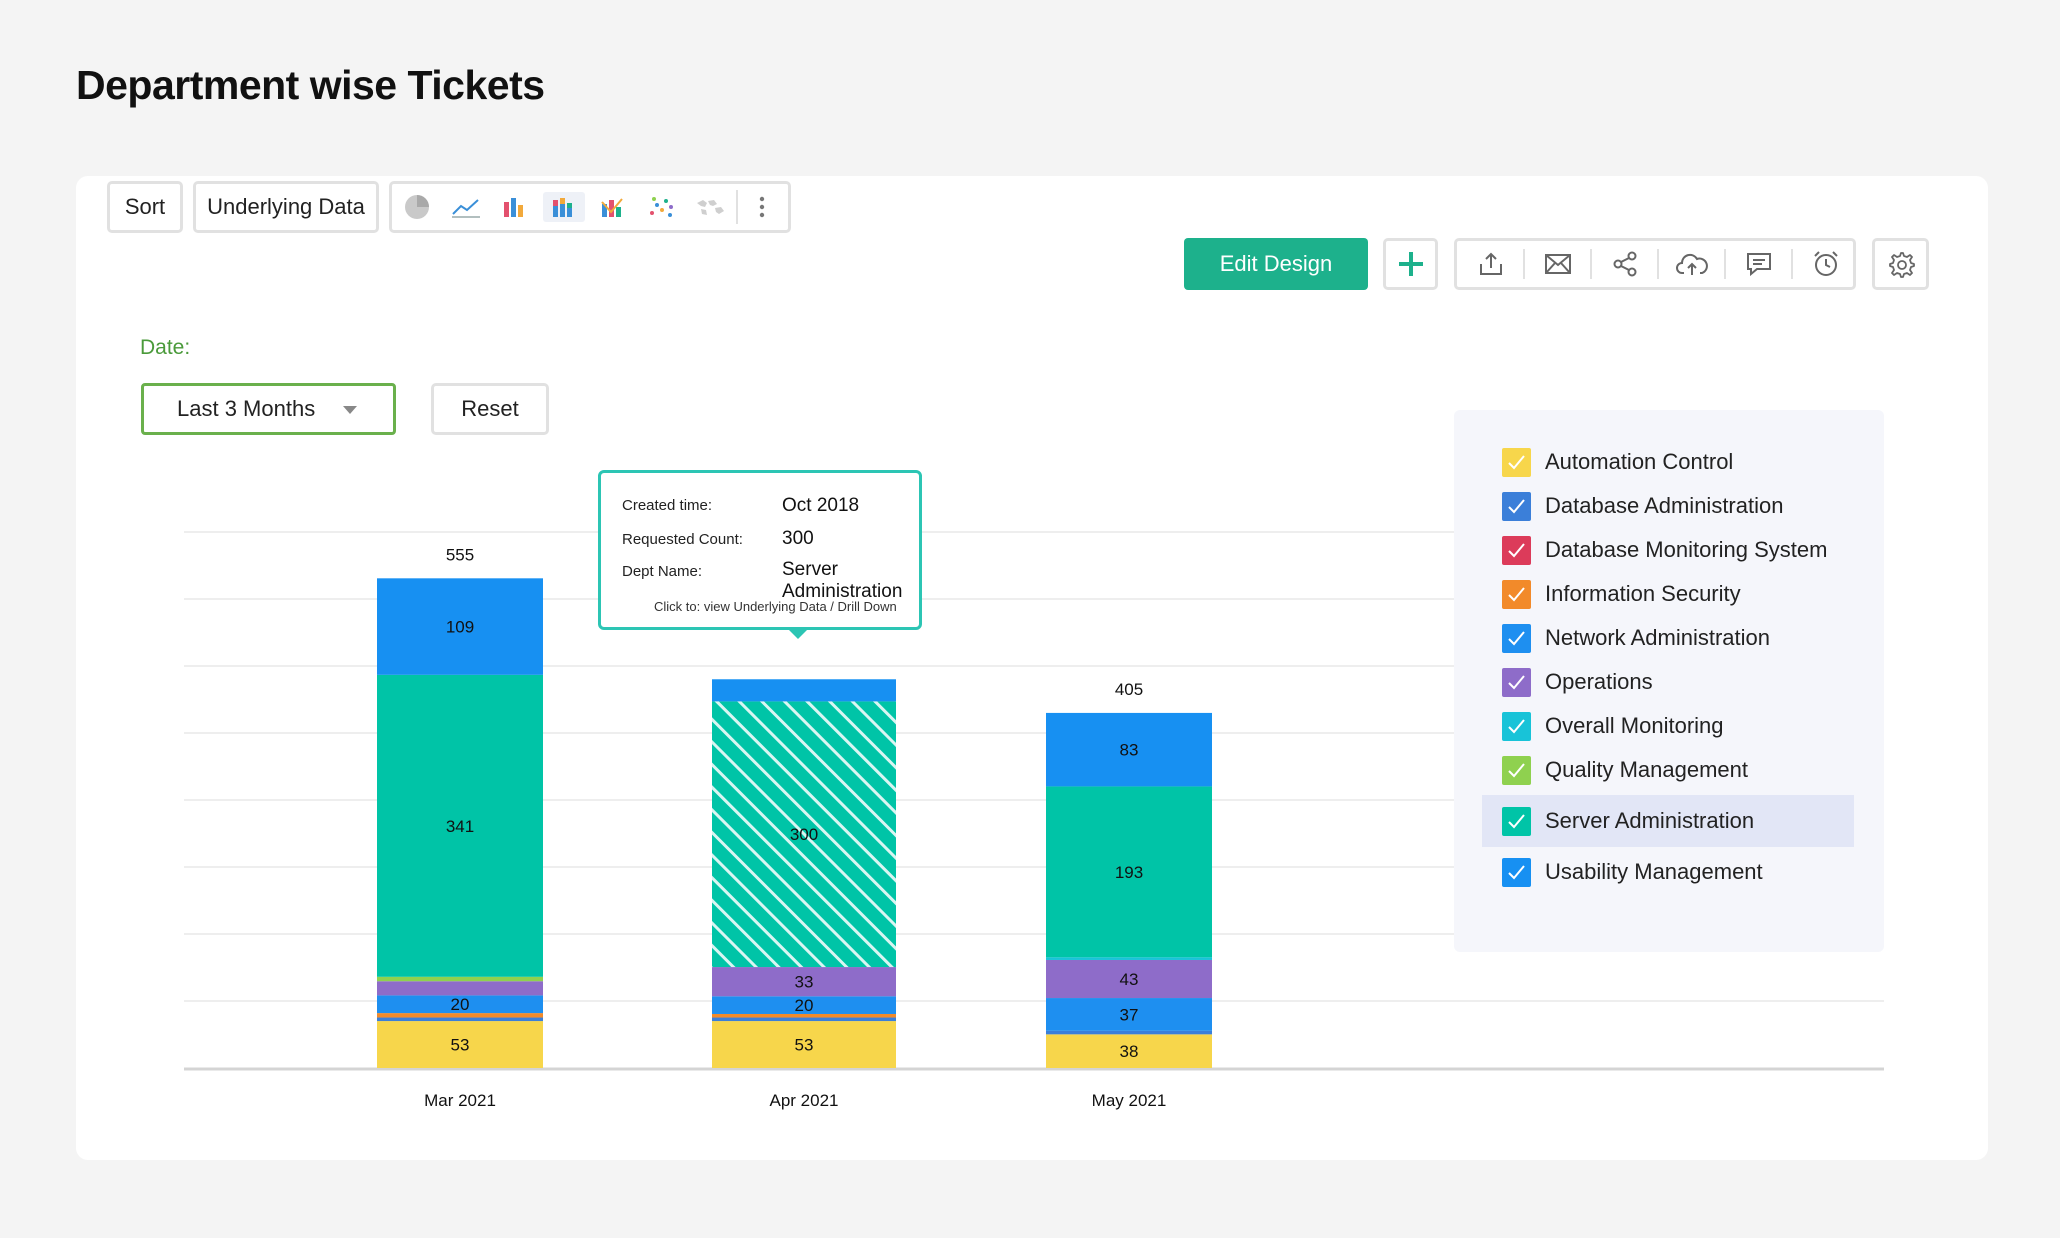  Describe the element at coordinates (1624, 264) in the screenshot. I see `share-icon` at that location.